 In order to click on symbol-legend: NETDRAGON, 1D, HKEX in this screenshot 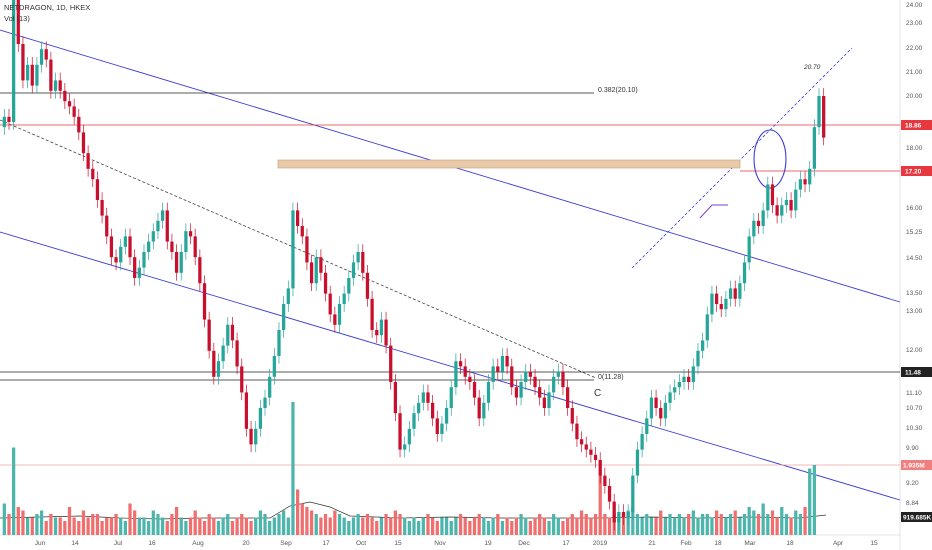, I will do `click(47, 7)`.